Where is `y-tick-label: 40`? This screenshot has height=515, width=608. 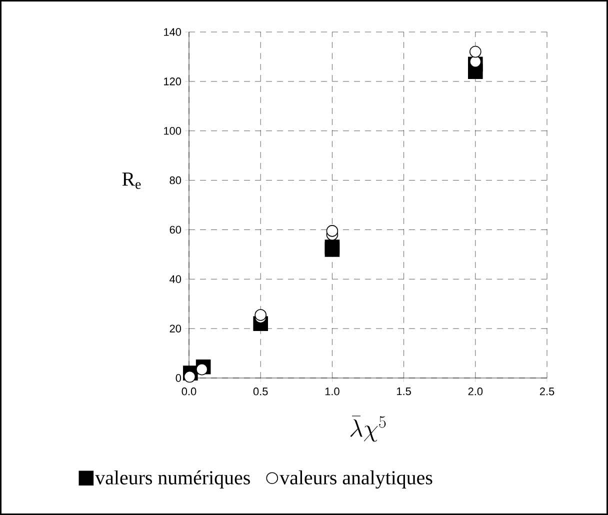
y-tick-label: 40 is located at coordinates (176, 279).